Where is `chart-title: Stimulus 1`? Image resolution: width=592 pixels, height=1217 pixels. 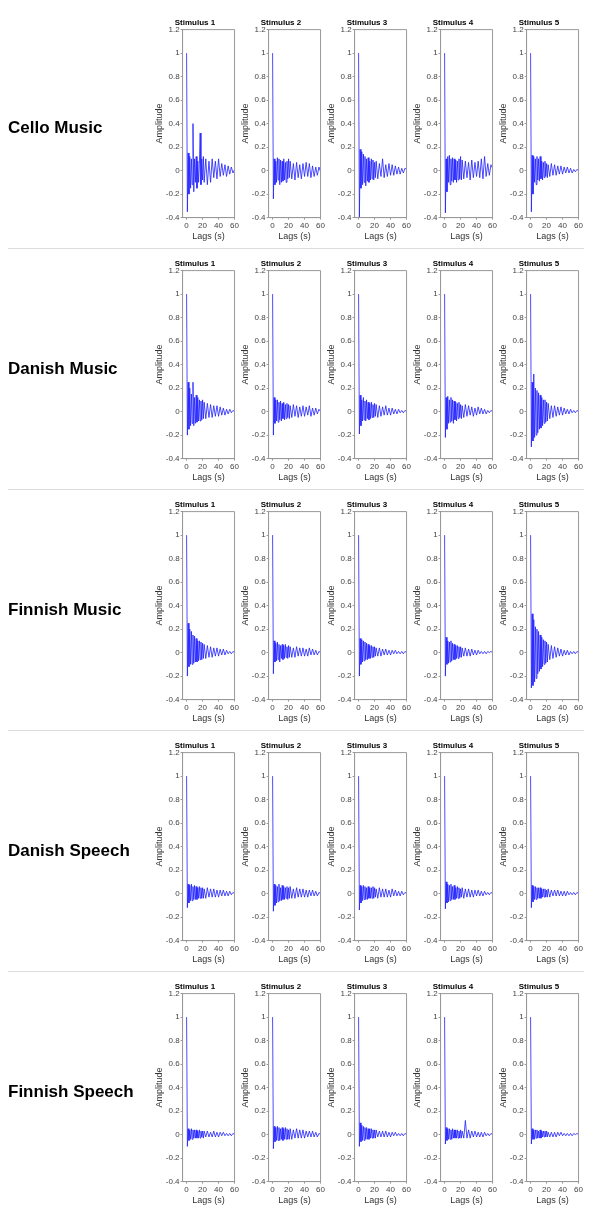 chart-title: Stimulus 1 is located at coordinates (195, 263).